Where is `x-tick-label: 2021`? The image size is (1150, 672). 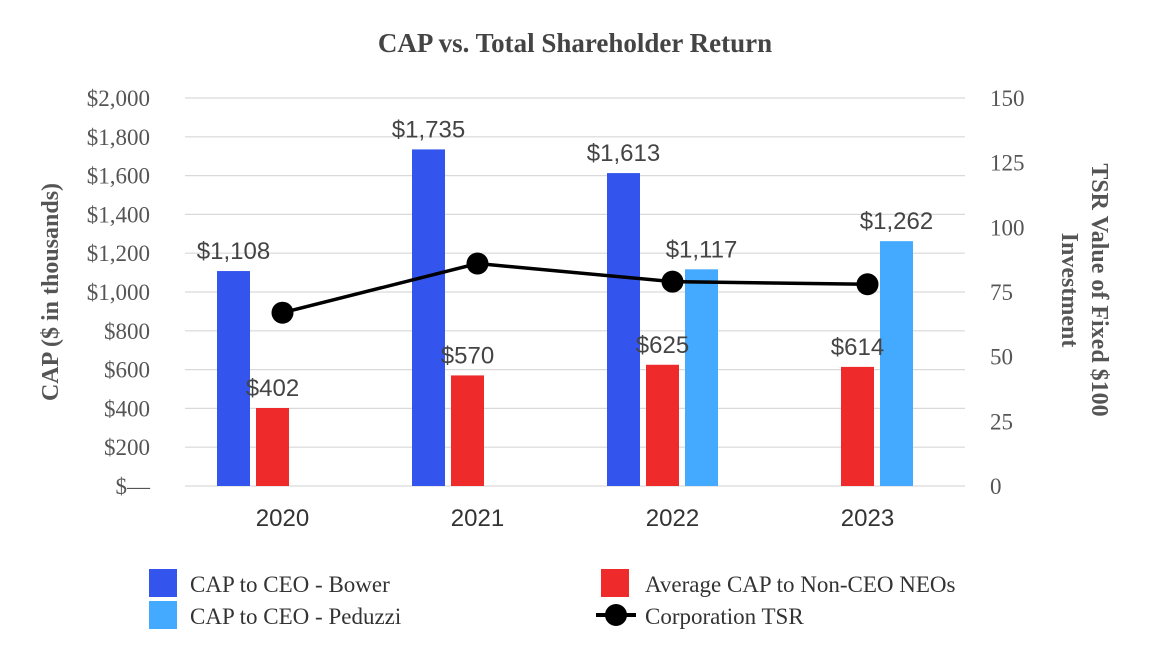
x-tick-label: 2021 is located at coordinates (477, 518).